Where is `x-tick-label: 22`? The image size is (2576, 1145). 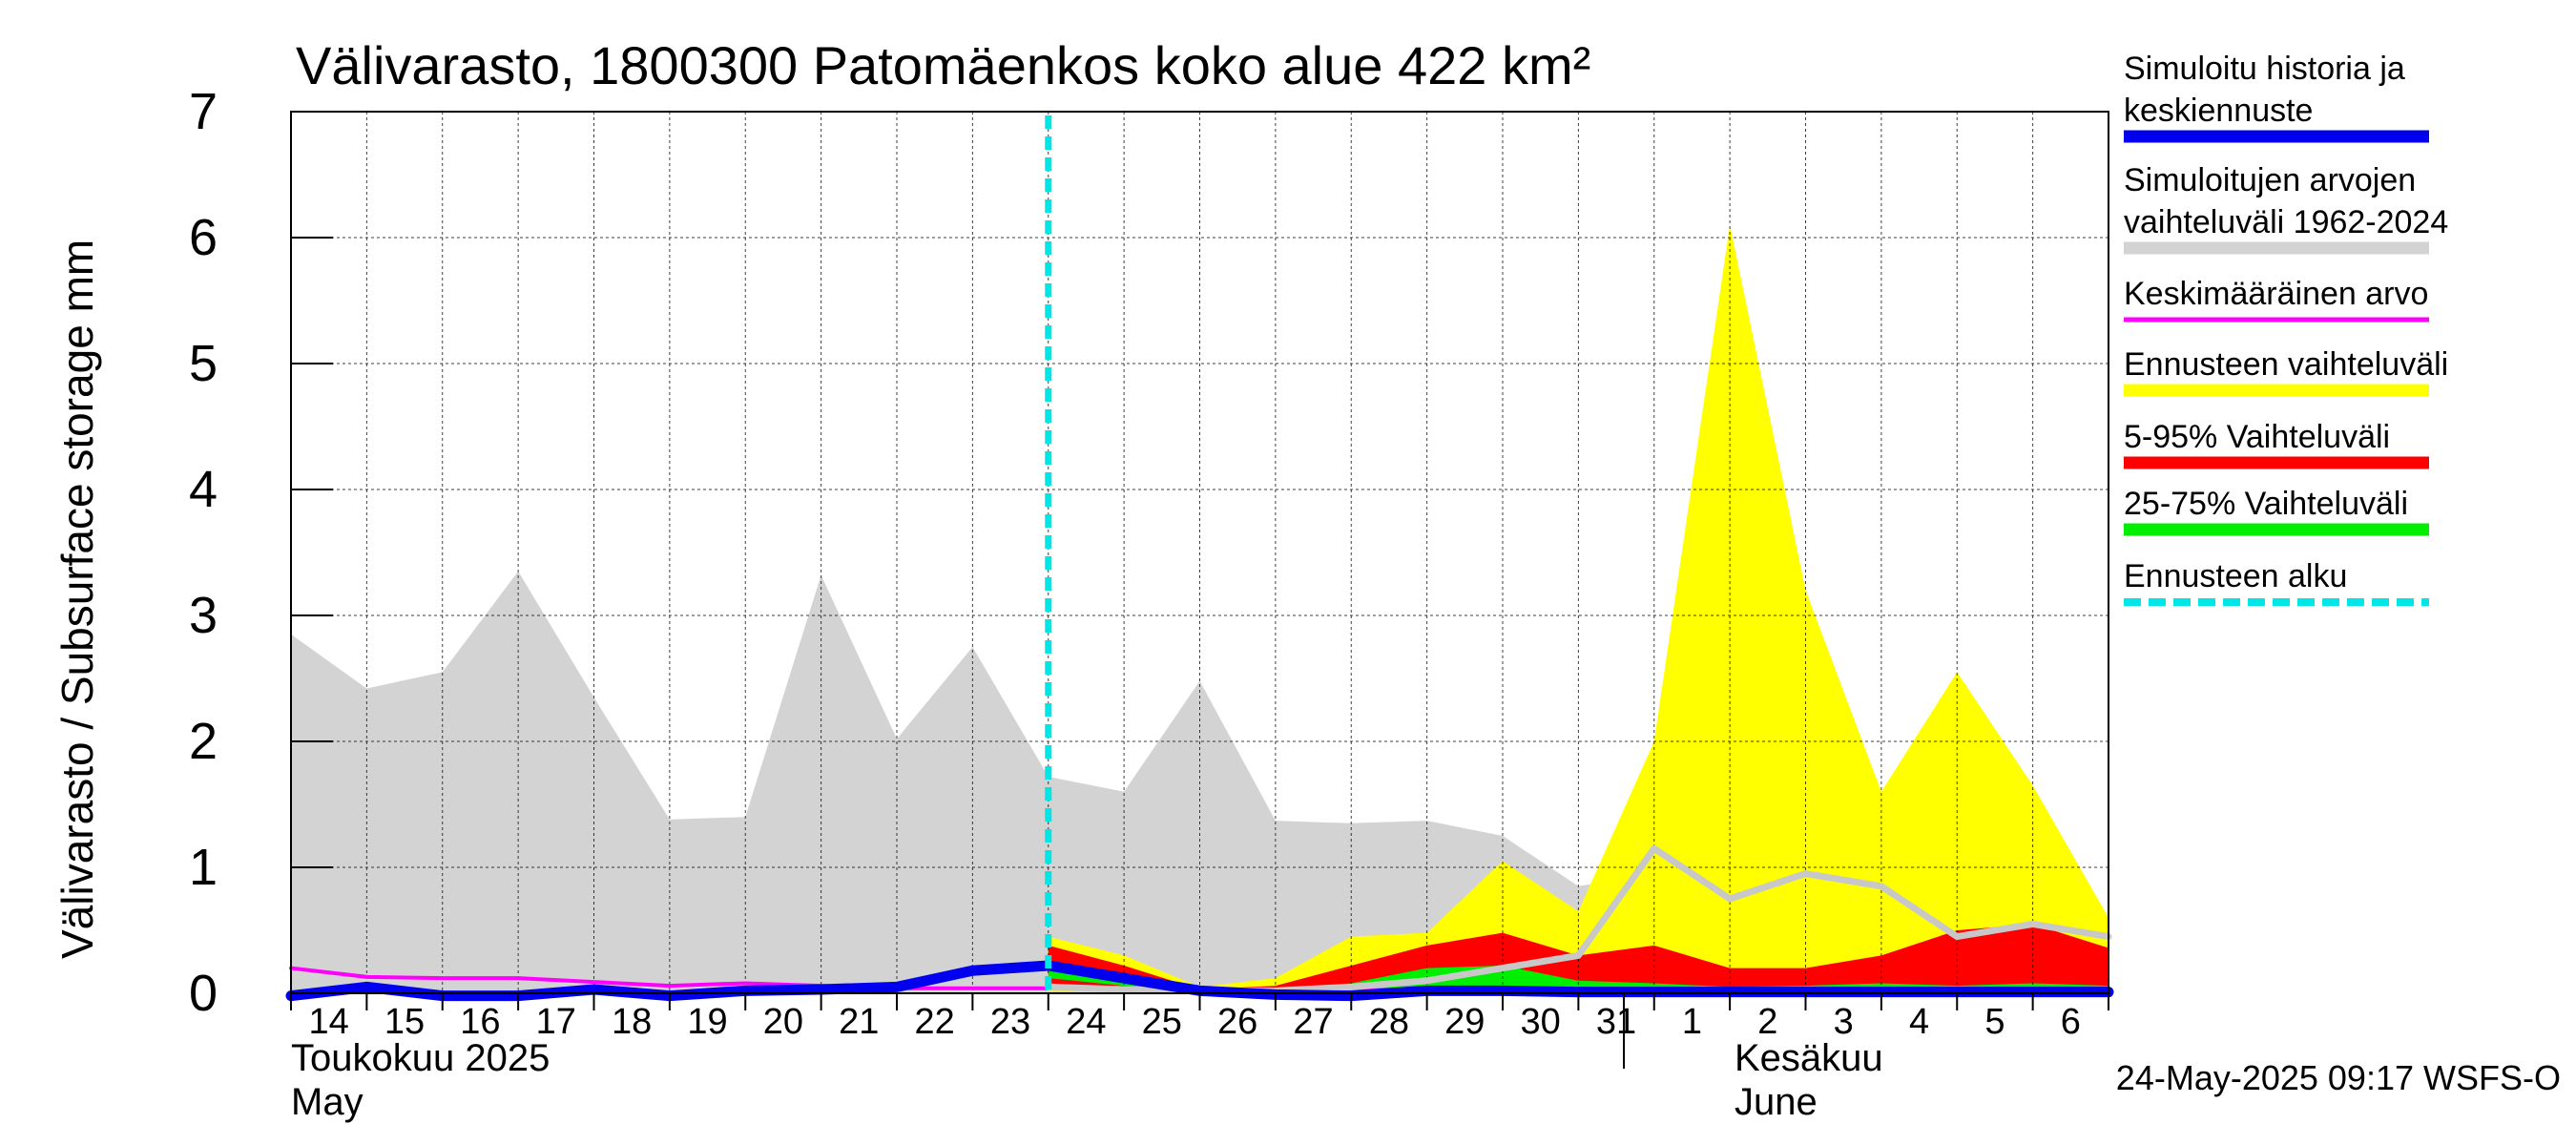
x-tick-label: 22 is located at coordinates (935, 1022).